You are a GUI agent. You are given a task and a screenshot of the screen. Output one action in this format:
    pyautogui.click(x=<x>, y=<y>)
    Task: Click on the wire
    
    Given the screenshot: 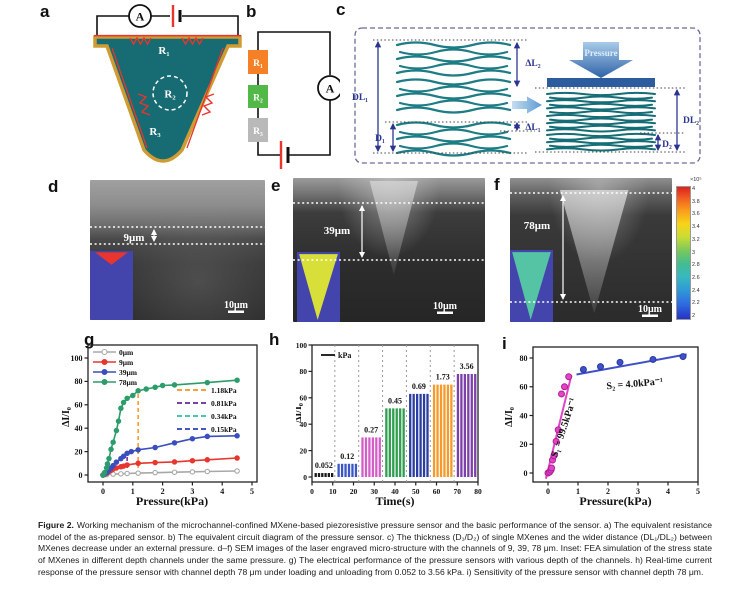 What is the action you would take?
    pyautogui.click(x=210, y=26)
    